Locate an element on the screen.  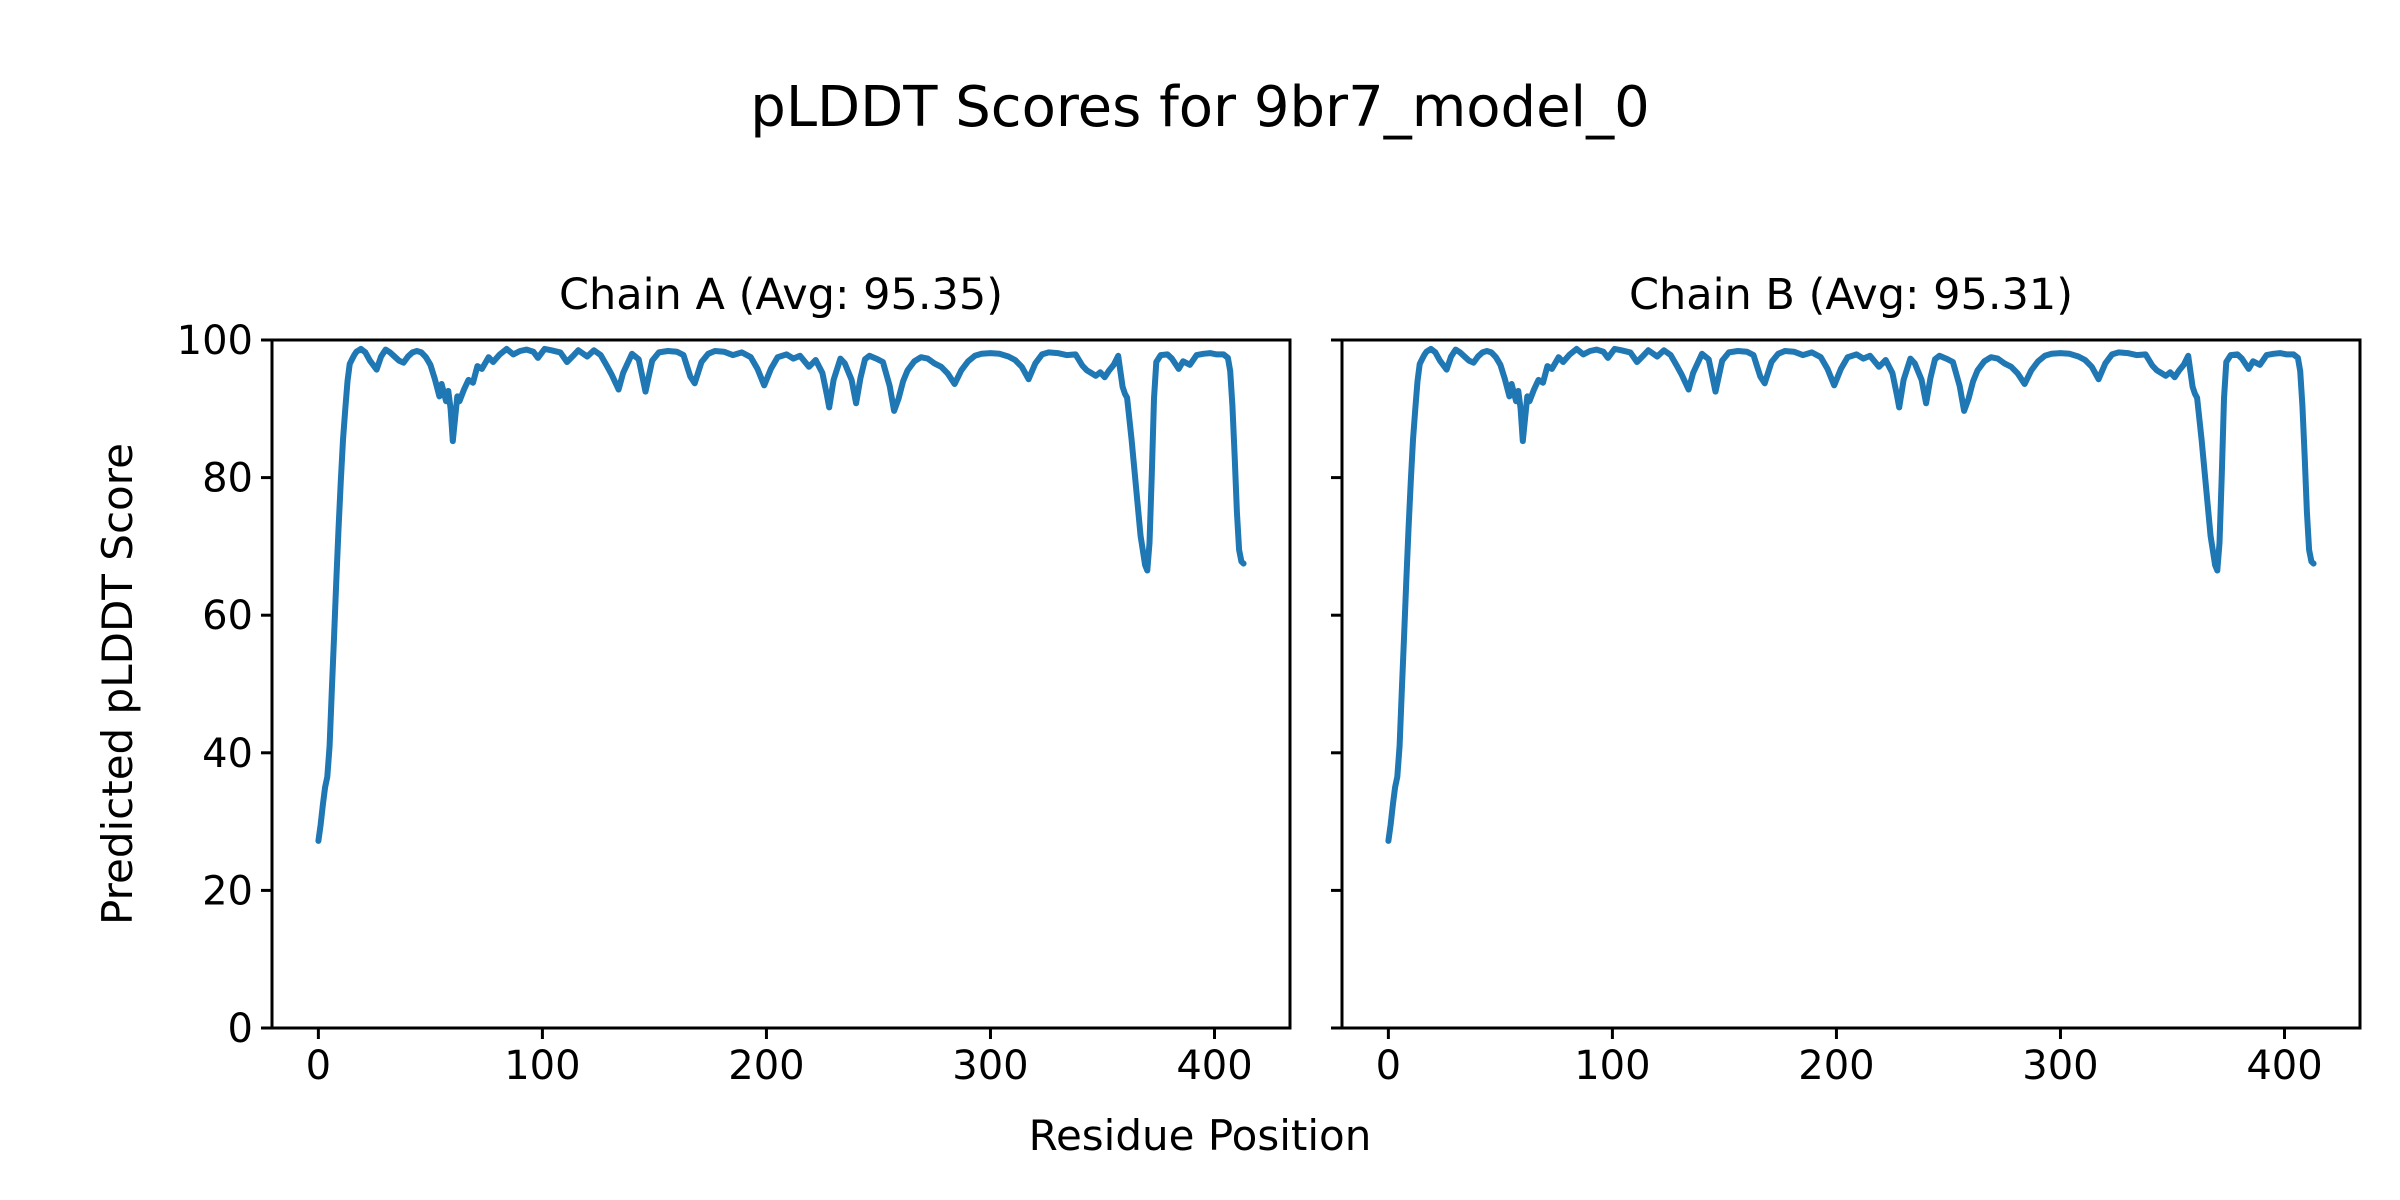
y-tick-label: 80 is located at coordinates (227, 479).